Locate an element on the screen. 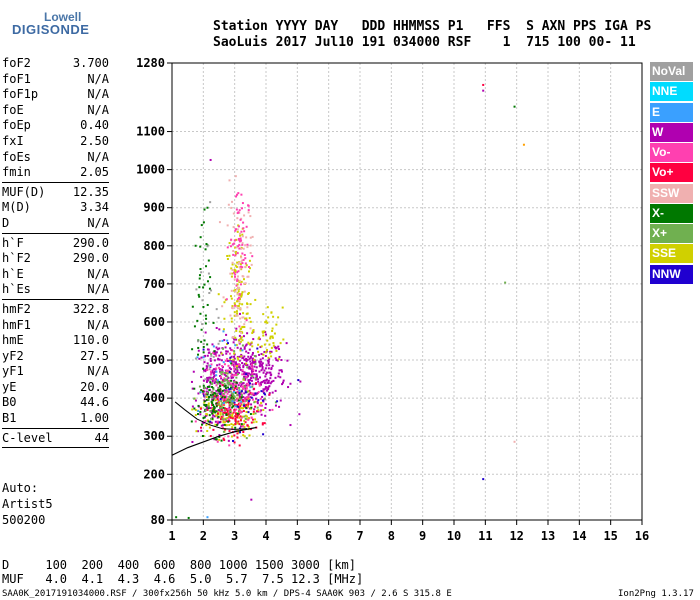  lowell-logo-text: Lowell is located at coordinates (63, 17).